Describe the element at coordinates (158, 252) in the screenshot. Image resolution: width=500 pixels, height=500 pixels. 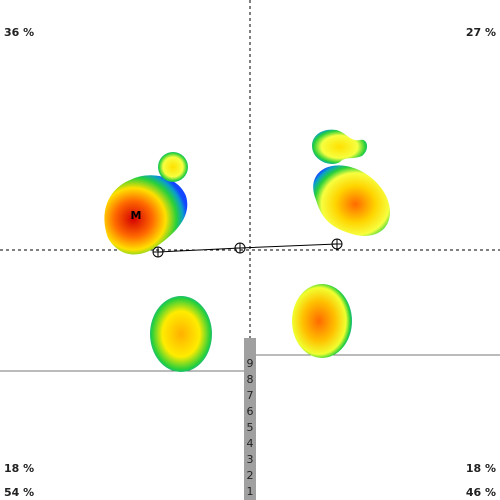
I see `cop-marker-left` at that location.